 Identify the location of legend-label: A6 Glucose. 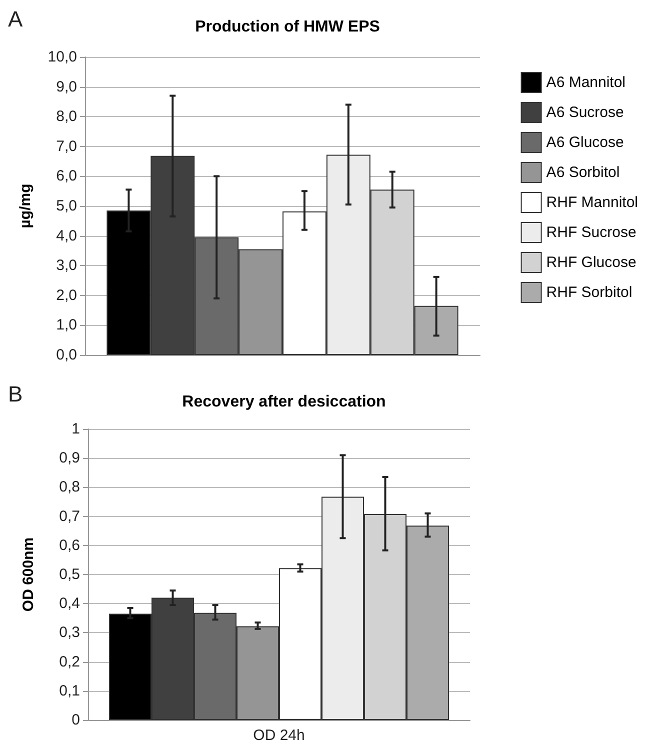
(585, 142).